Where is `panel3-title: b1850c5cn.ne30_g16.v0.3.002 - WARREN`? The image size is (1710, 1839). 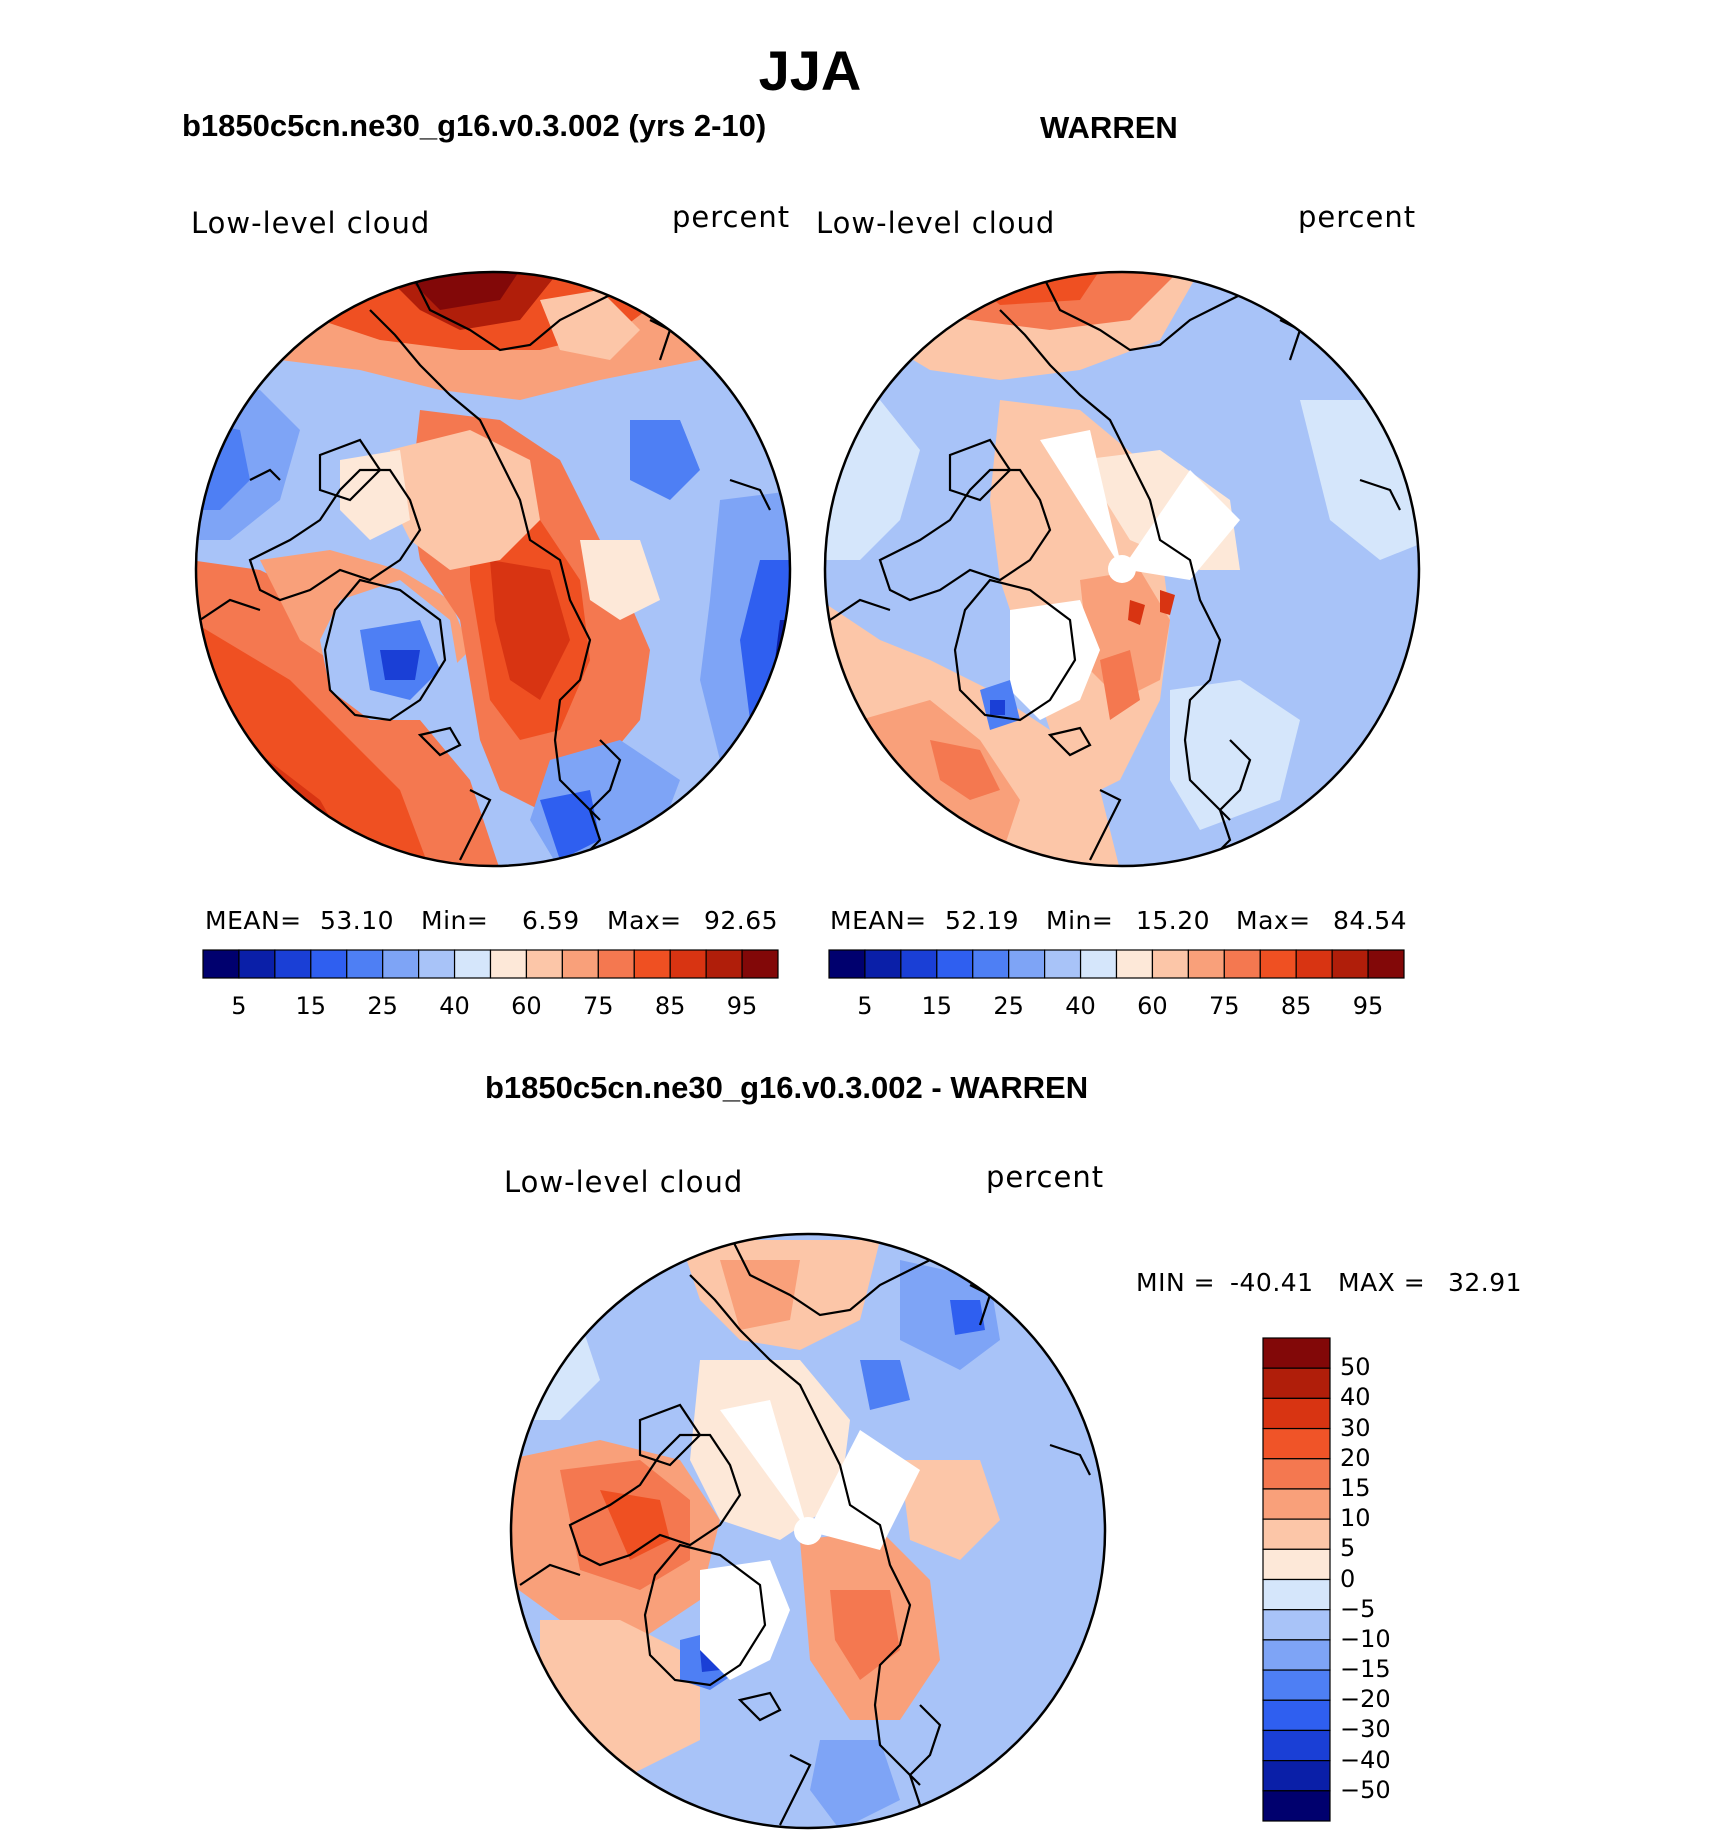 panel3-title: b1850c5cn.ne30_g16.v0.3.002 - WARREN is located at coordinates (787, 1087).